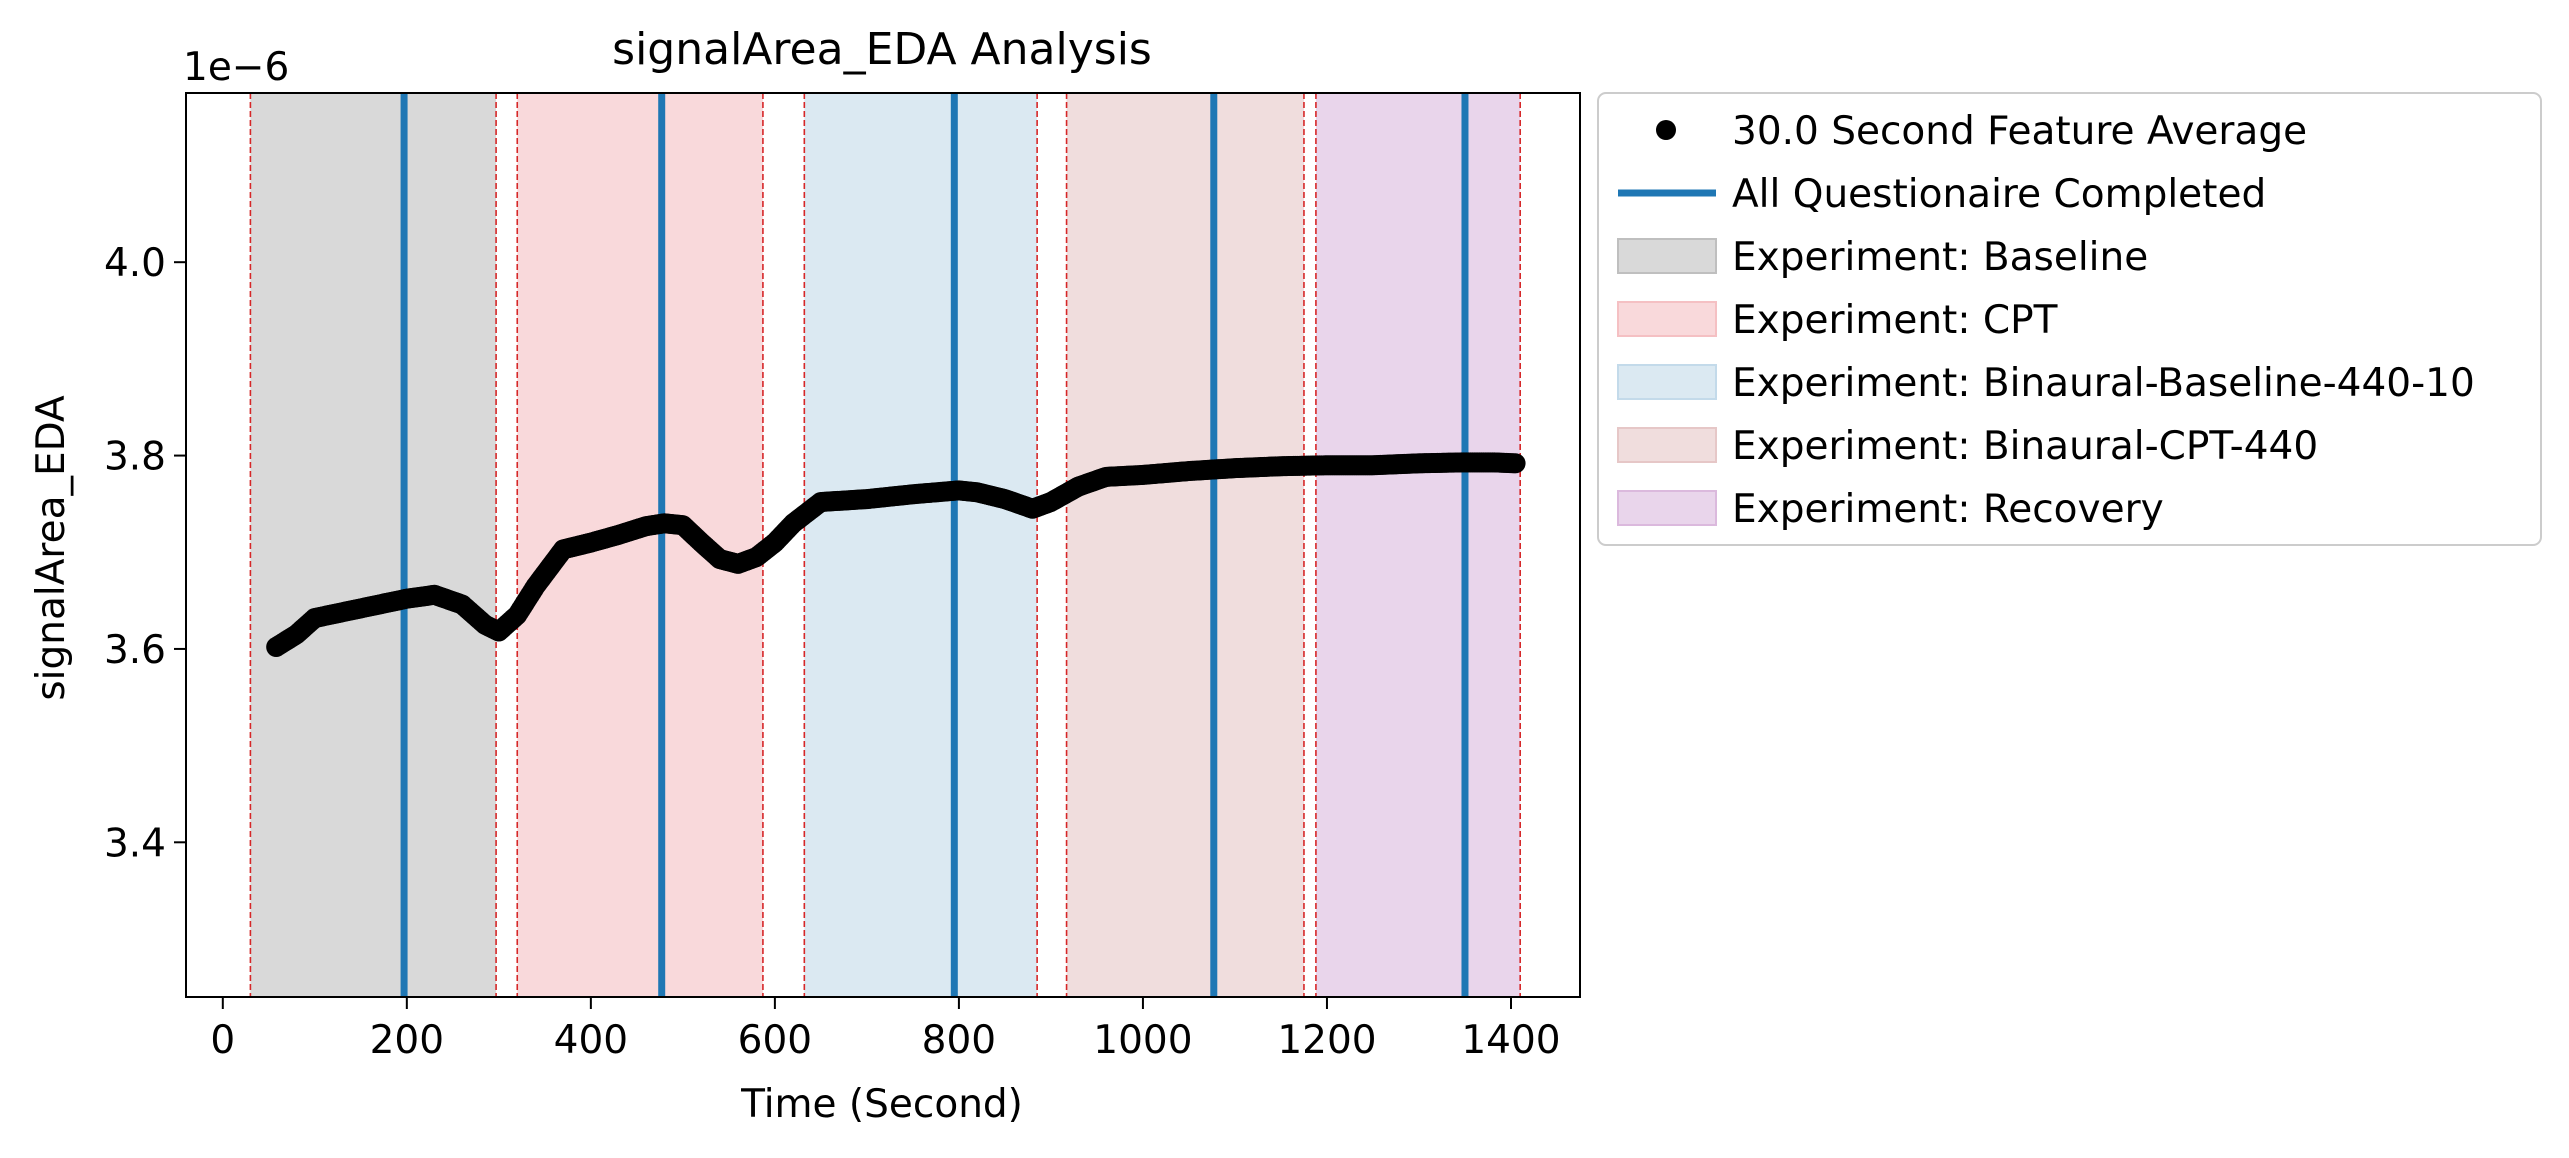 The image size is (2569, 1158). Describe the element at coordinates (222, 1040) in the screenshot. I see `x-tick-label-0: 0` at that location.